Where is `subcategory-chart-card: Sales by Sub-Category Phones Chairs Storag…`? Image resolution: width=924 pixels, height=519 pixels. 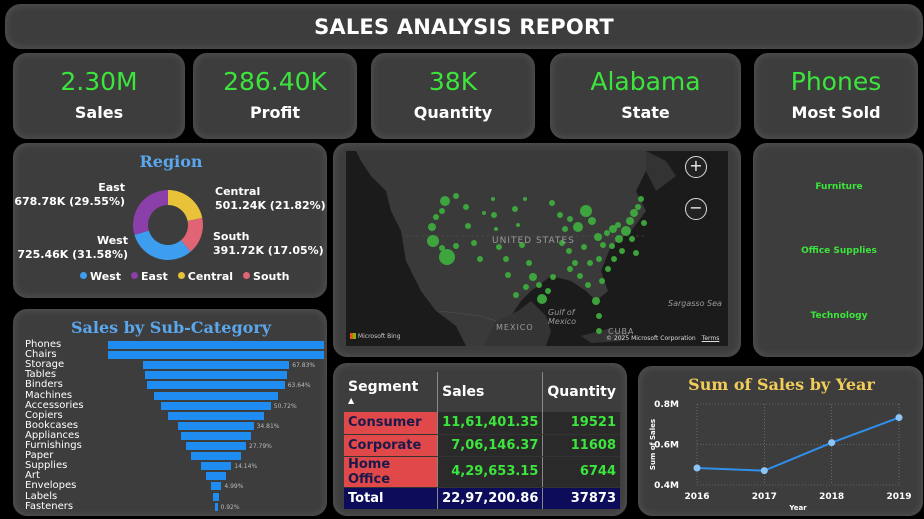 subcategory-chart-card: Sales by Sub-Category Phones Chairs Storag… is located at coordinates (170, 412).